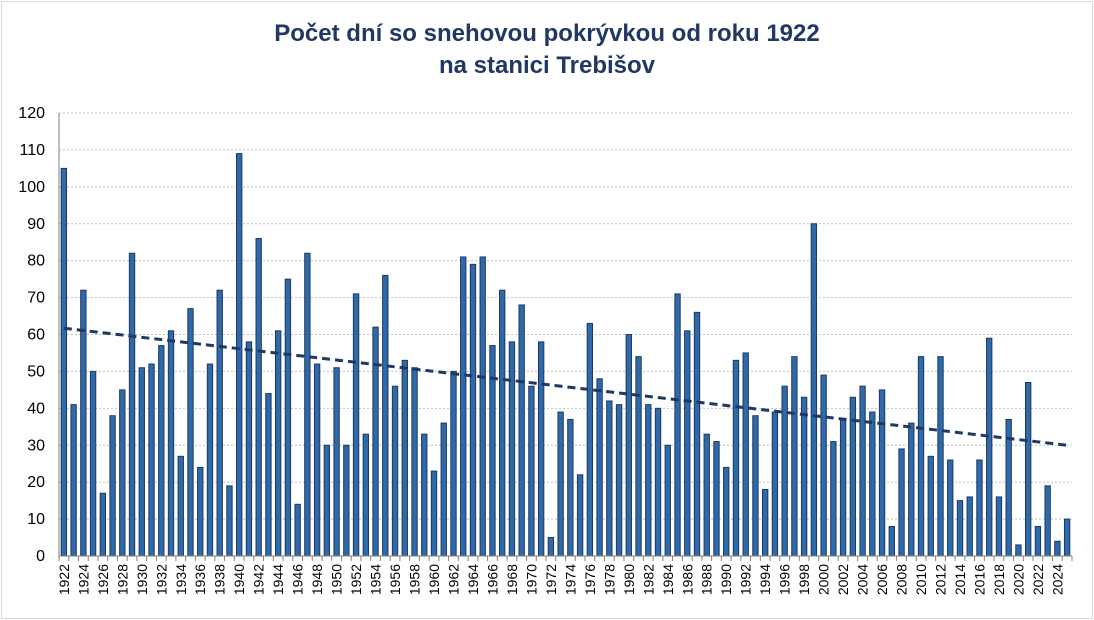  I want to click on y-tick-labels: 0 10 20 30 40 50 60 70 80 90 100 110 120, so click(31, 335).